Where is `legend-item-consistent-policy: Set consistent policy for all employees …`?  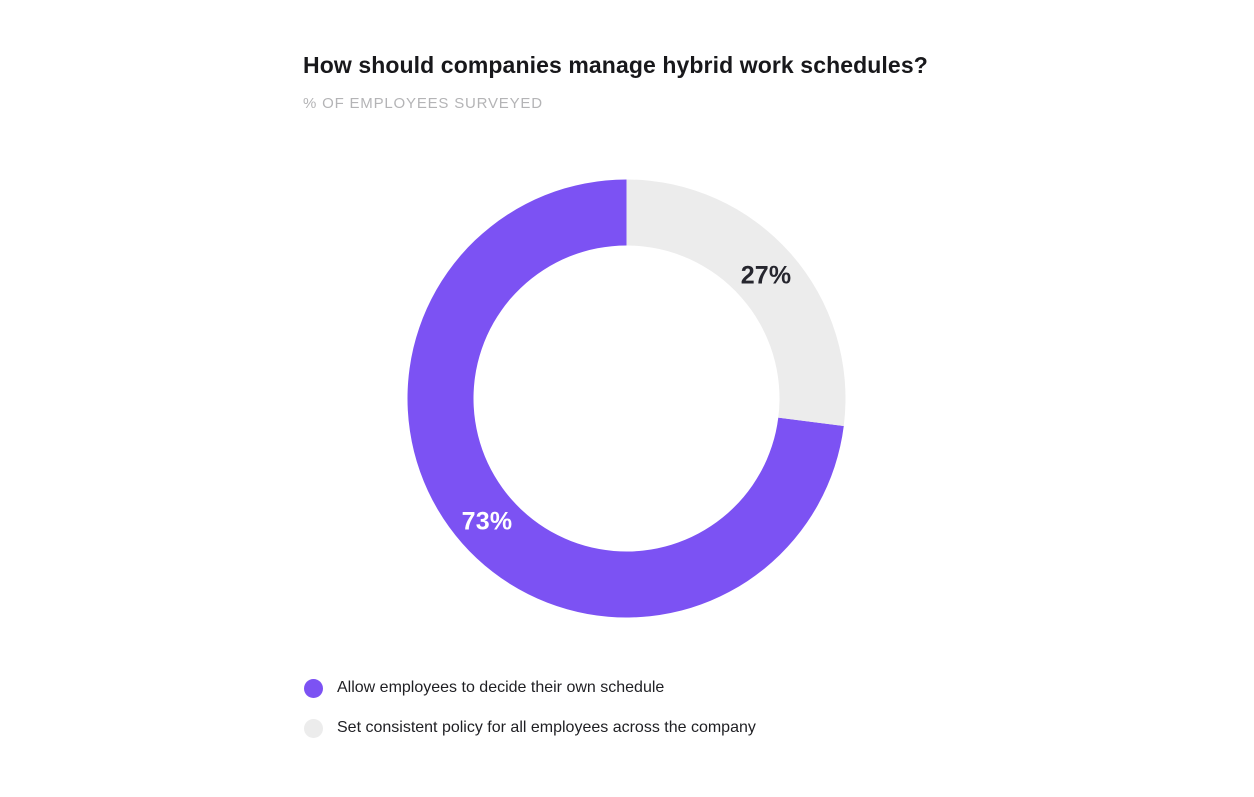
legend-item-consistent-policy: Set consistent policy for all employees … is located at coordinates (530, 728).